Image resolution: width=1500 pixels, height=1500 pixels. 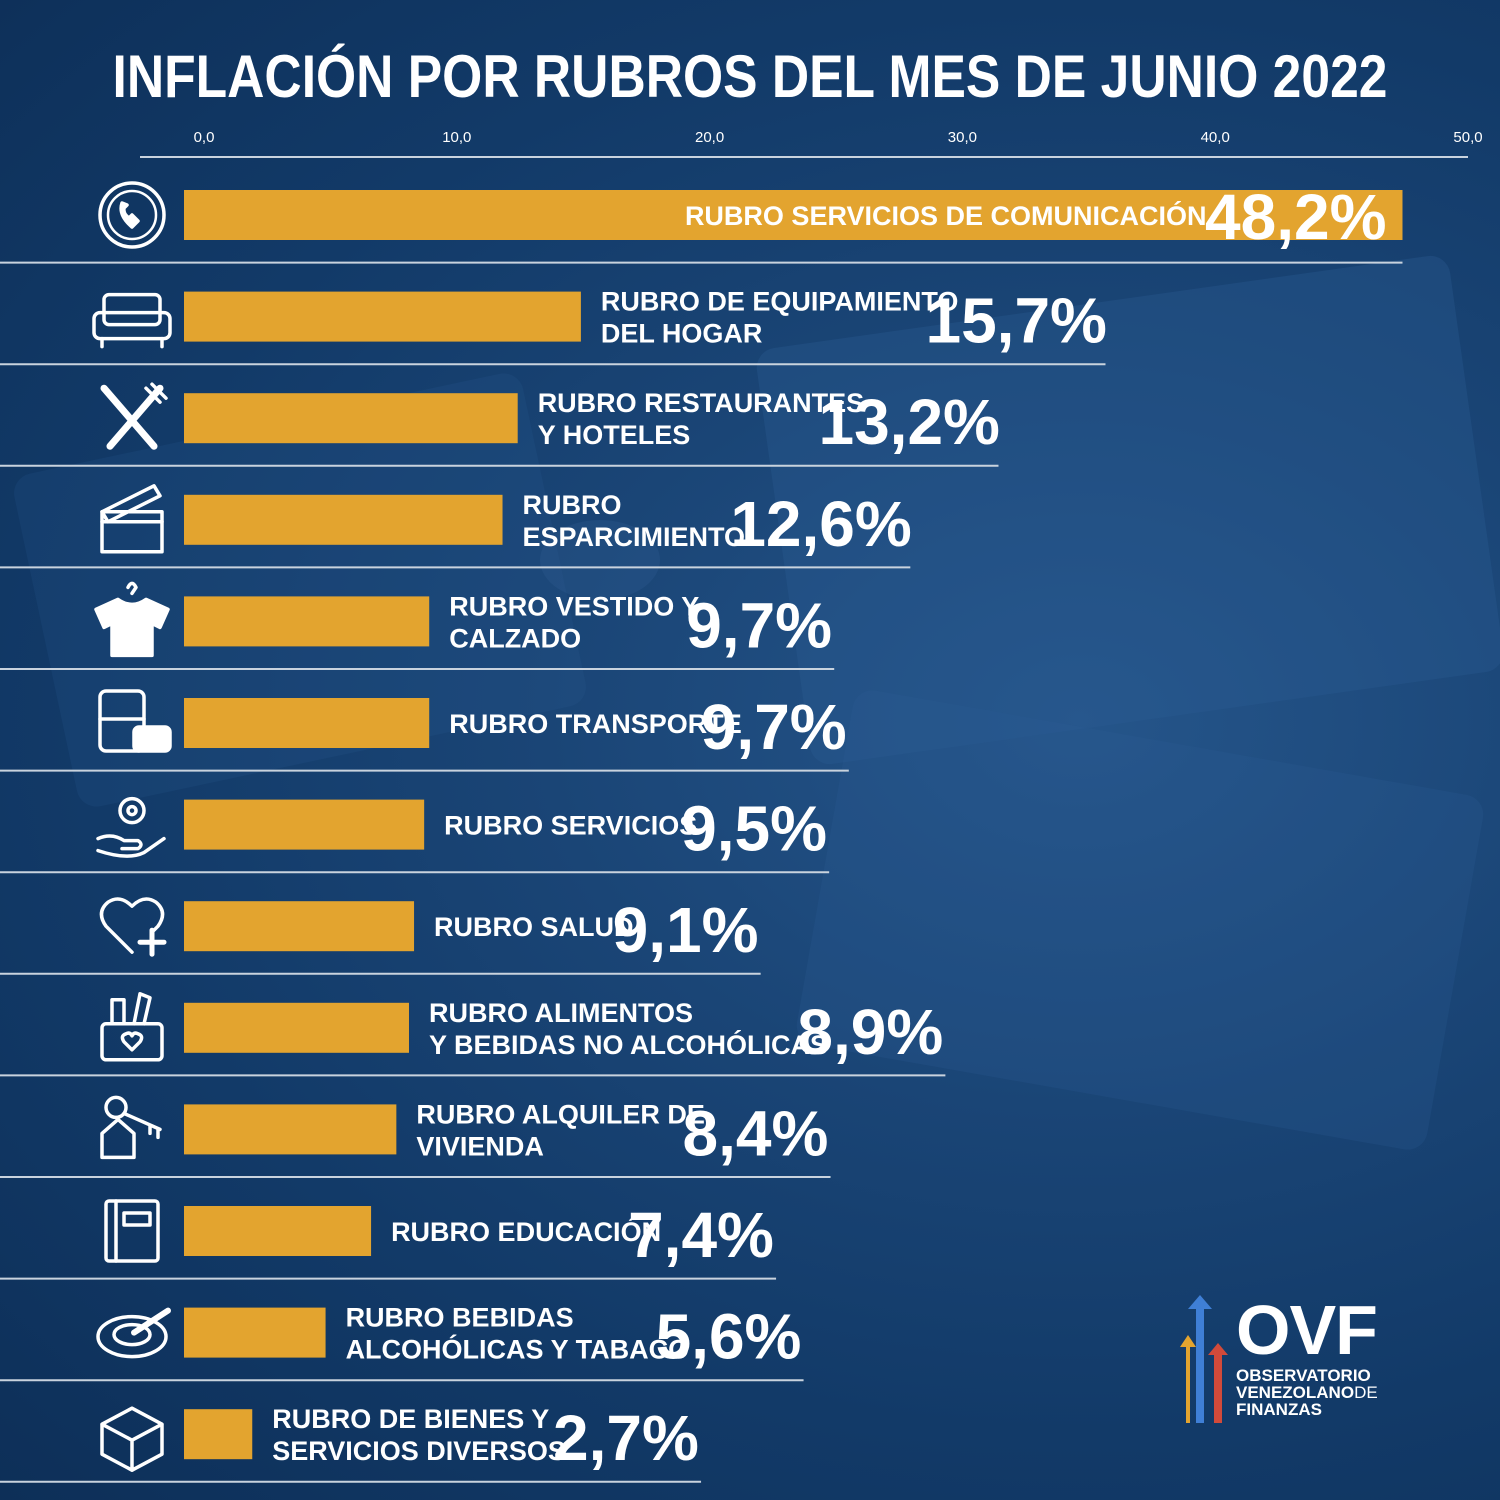 I want to click on x-tick-label: 50,0, so click(x=1467, y=137).